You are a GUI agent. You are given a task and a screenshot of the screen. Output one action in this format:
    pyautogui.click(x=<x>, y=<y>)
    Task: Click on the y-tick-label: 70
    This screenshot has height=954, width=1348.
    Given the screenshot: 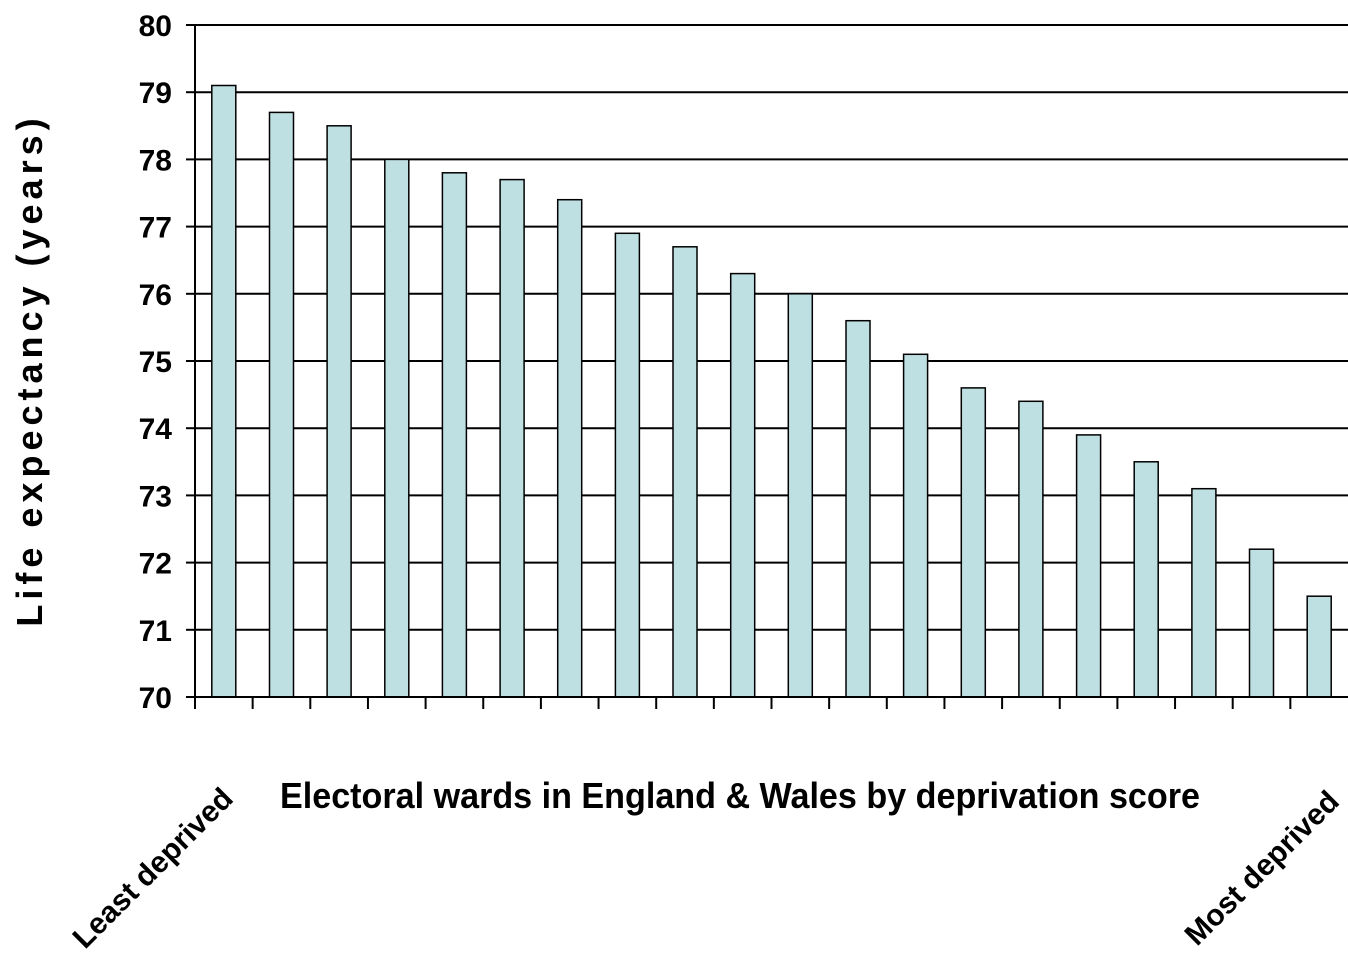 What is the action you would take?
    pyautogui.click(x=155, y=698)
    